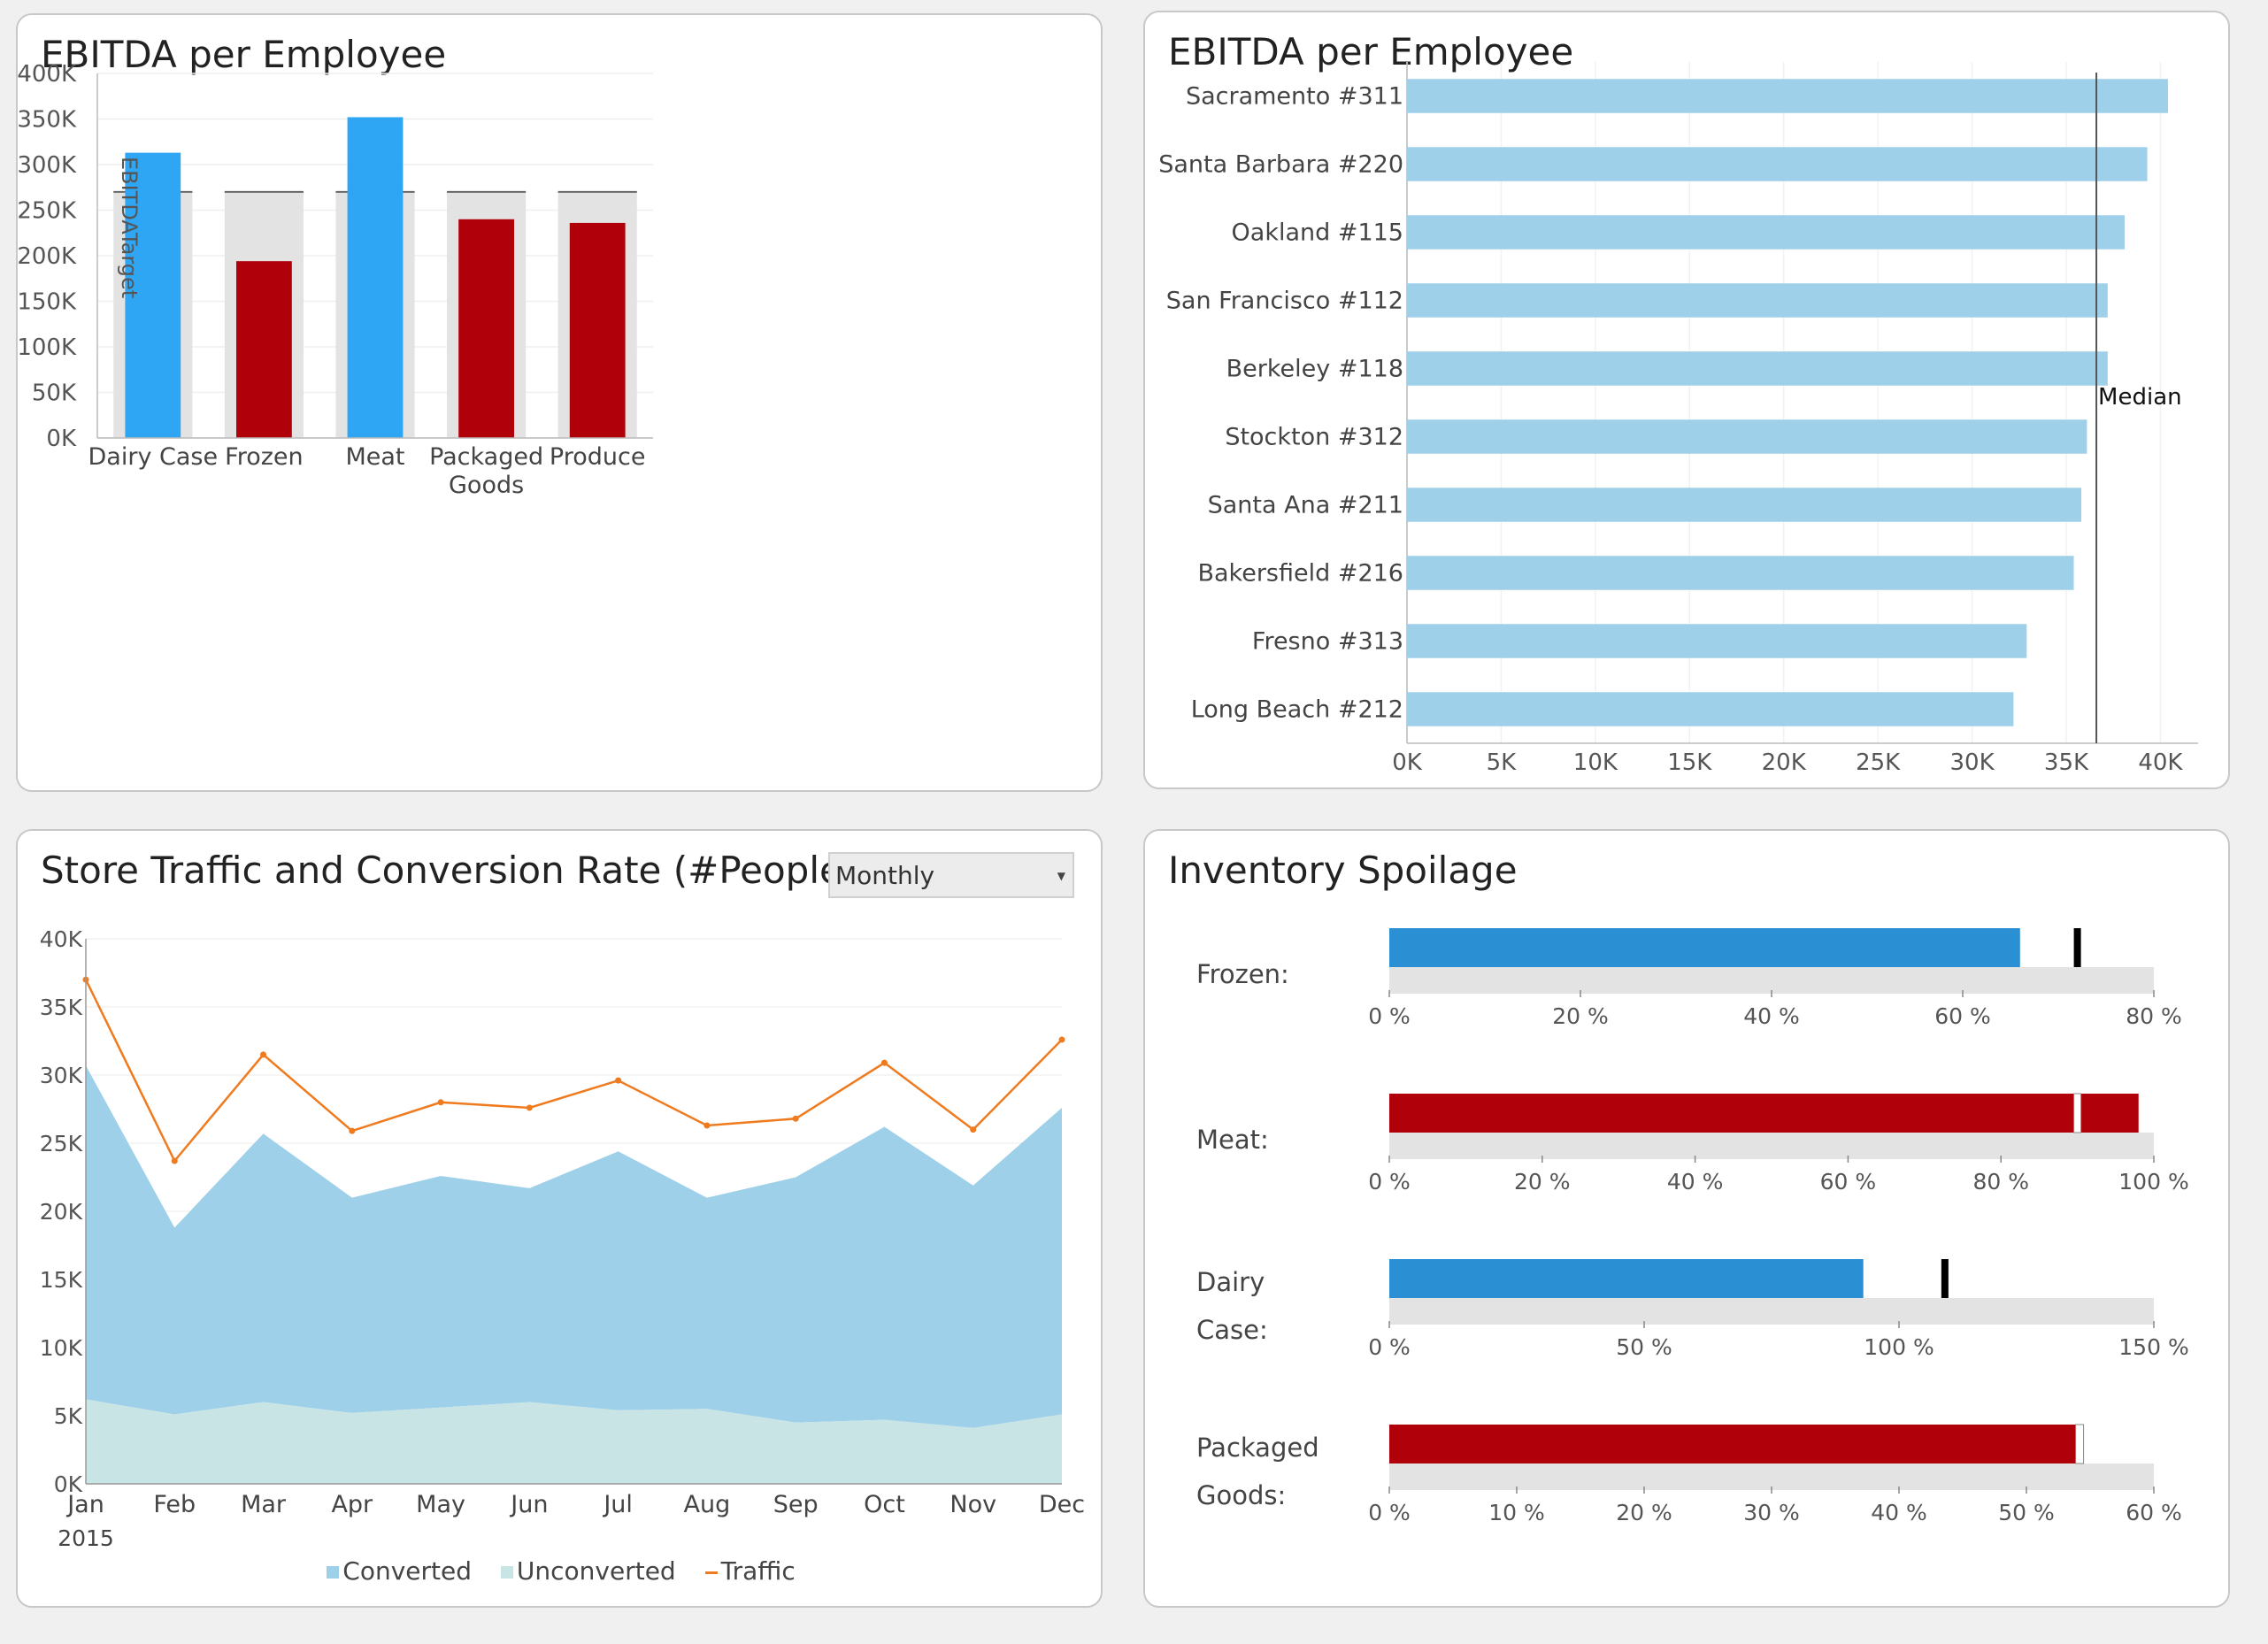  I want to click on bullet-label: Case:, so click(1232, 1330).